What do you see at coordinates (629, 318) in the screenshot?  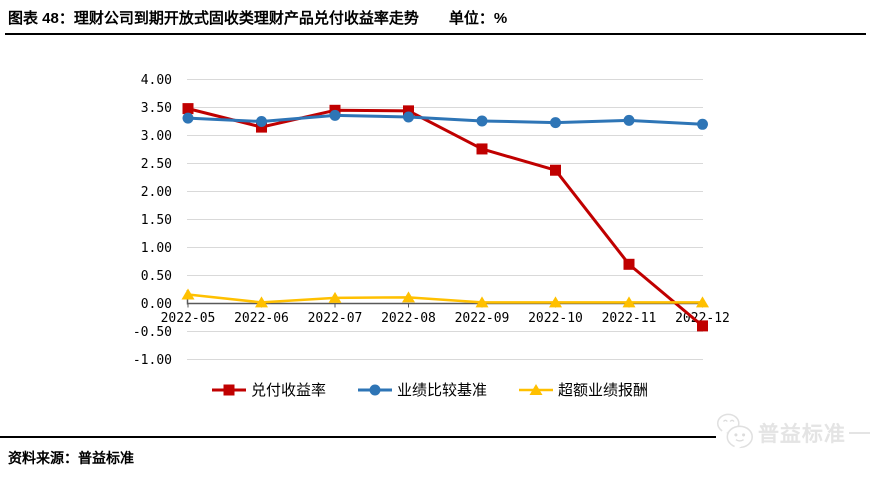 I see `x-axis-tick-label: 2022-11` at bounding box center [629, 318].